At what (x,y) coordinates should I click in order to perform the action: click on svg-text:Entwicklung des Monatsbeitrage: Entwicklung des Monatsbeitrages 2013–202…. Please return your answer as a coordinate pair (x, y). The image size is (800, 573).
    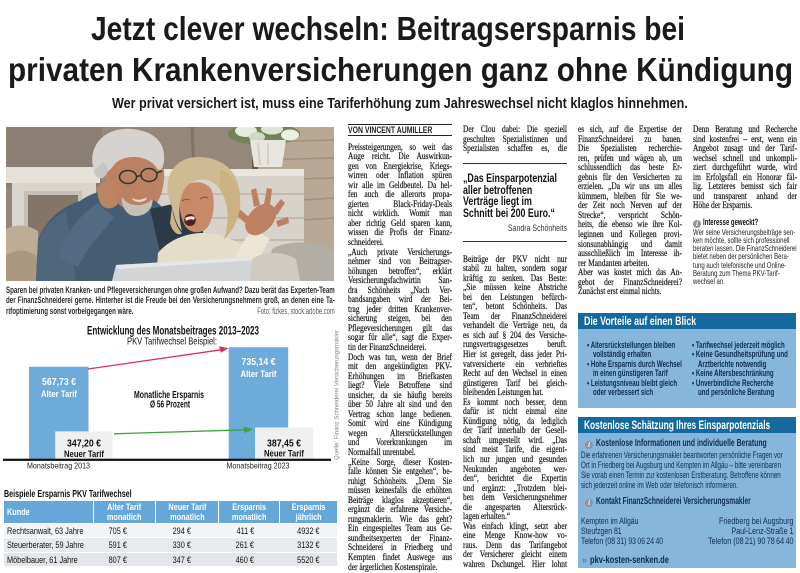
    Looking at the image, I should click on (173, 332).